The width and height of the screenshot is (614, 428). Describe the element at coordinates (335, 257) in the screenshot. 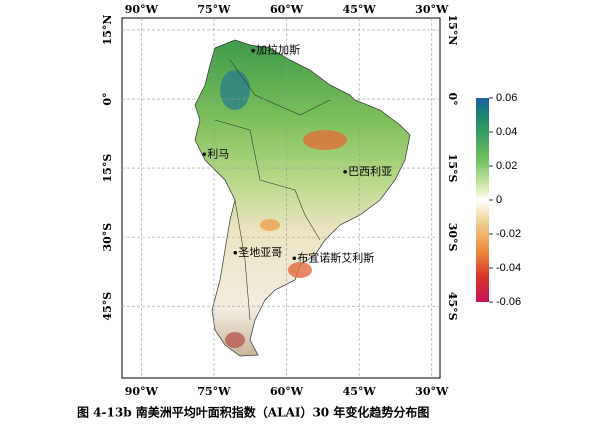

I see `city-label: 布宜诺斯艾利斯` at that location.